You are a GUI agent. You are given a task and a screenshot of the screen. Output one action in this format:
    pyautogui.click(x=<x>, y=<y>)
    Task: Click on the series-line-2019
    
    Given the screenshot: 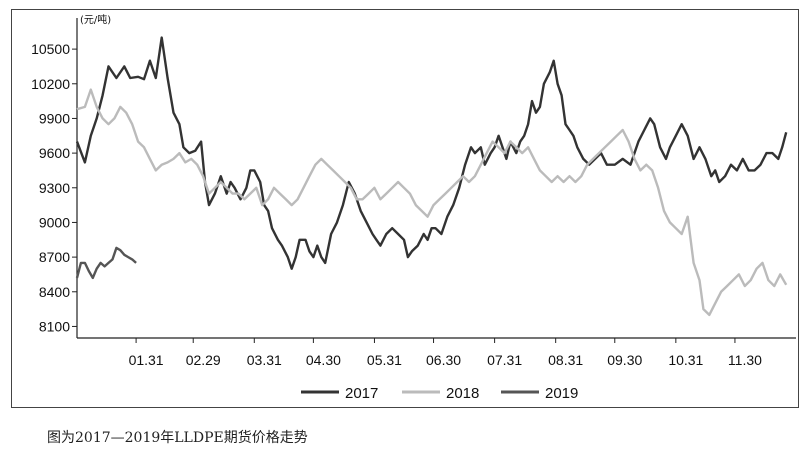 What is the action you would take?
    pyautogui.click(x=106, y=263)
    